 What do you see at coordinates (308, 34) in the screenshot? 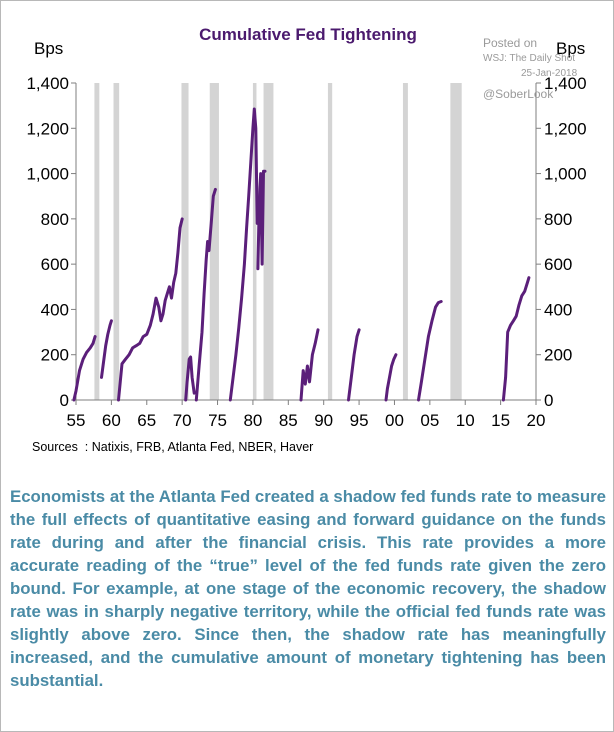
I see `chart-title: Cumulative Fed Tightening` at bounding box center [308, 34].